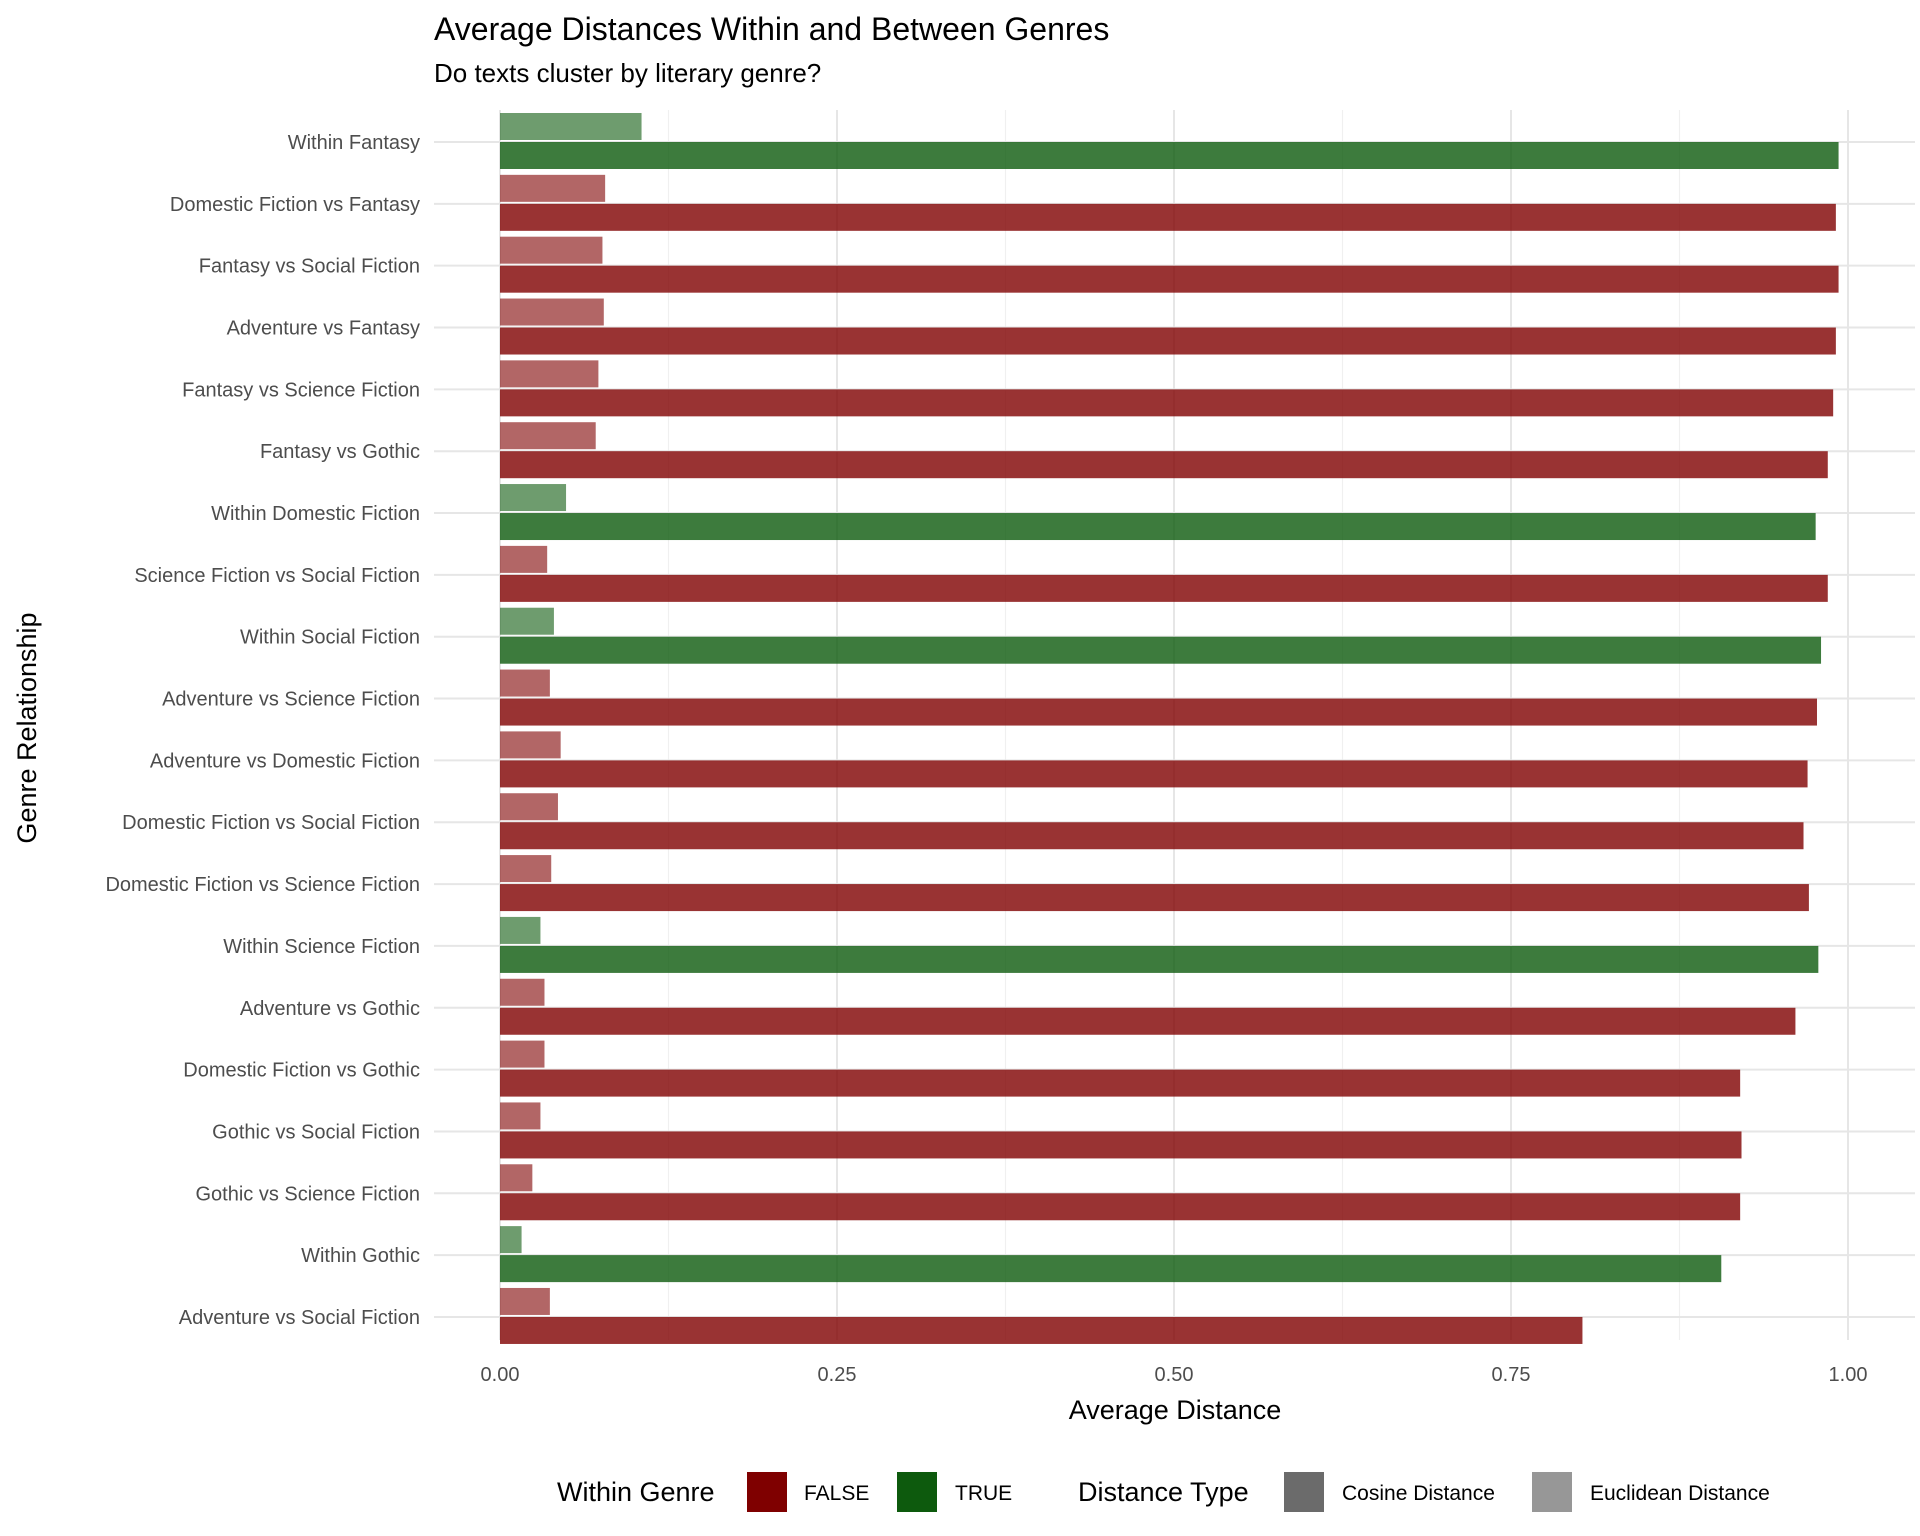 This screenshot has height=1536, width=1920. I want to click on y-tick-label: Fantasy vs Social Fiction, so click(309, 267).